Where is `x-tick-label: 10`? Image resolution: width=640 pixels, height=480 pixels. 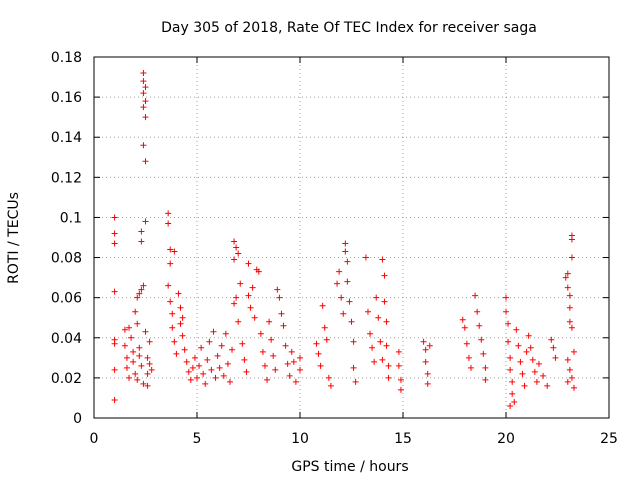 x-tick-label: 10 is located at coordinates (300, 439).